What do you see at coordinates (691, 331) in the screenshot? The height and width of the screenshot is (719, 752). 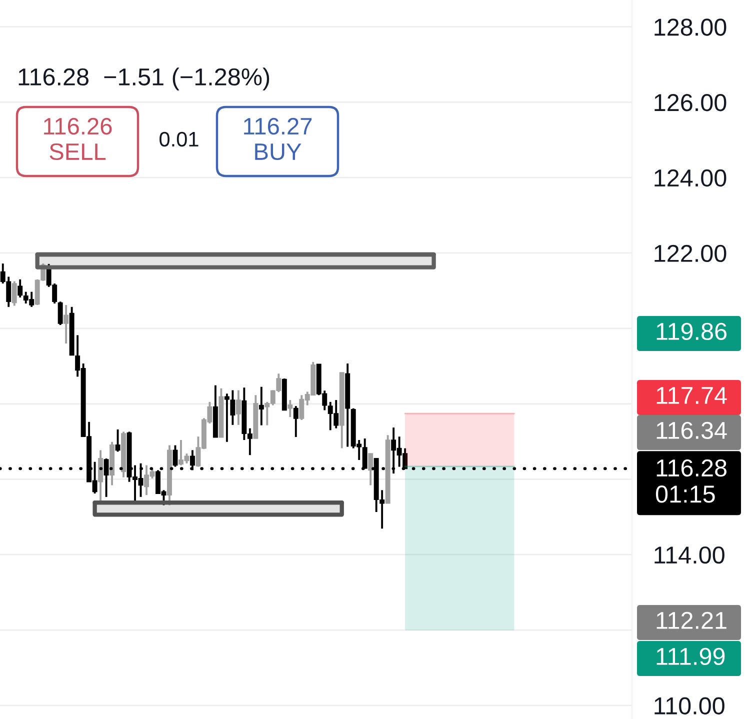 I see `text: 119.86` at bounding box center [691, 331].